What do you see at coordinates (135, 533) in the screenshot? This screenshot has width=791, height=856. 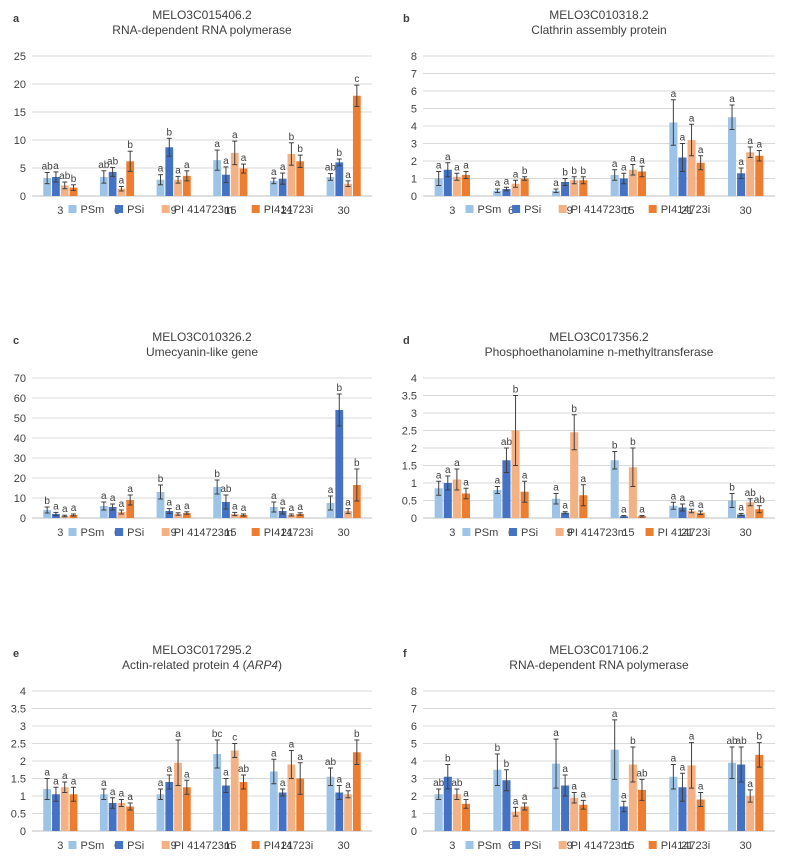 I see `legend-label: PSi` at bounding box center [135, 533].